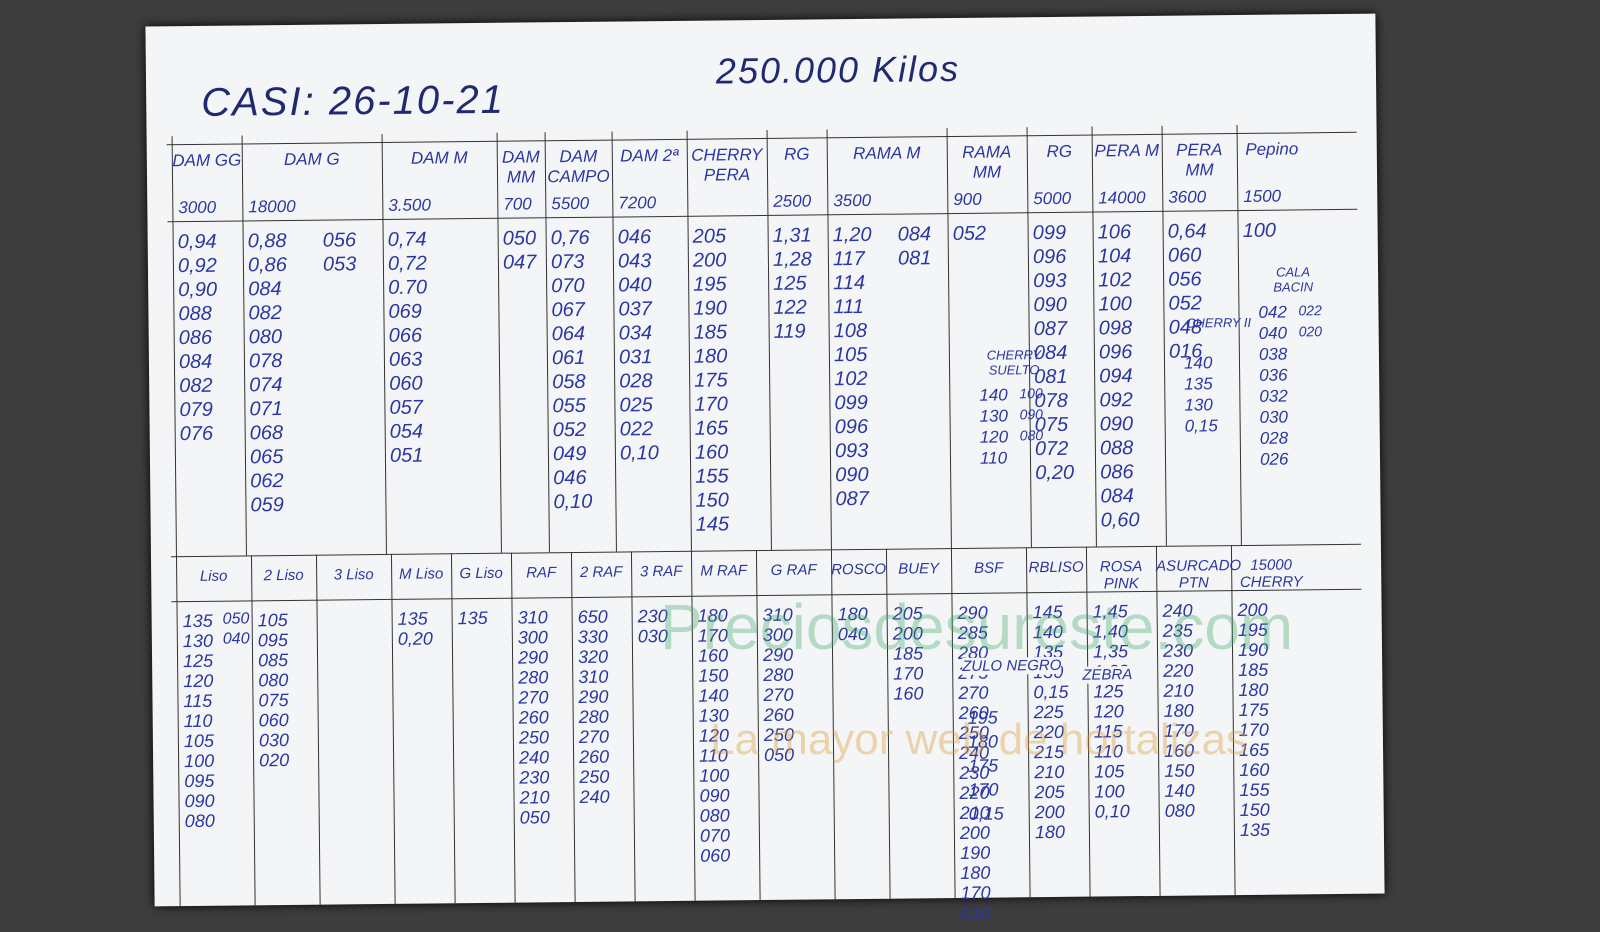  I want to click on price-value: 051, so click(406, 455).